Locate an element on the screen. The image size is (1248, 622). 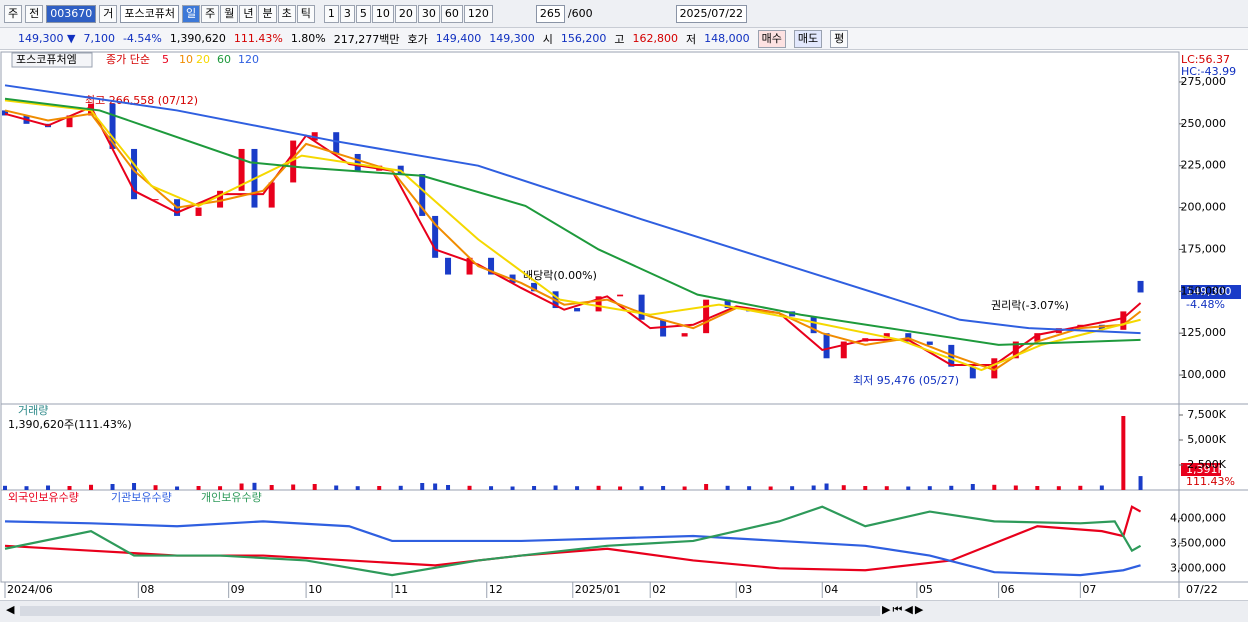
ask-label: 호가 is located at coordinates (417, 39).